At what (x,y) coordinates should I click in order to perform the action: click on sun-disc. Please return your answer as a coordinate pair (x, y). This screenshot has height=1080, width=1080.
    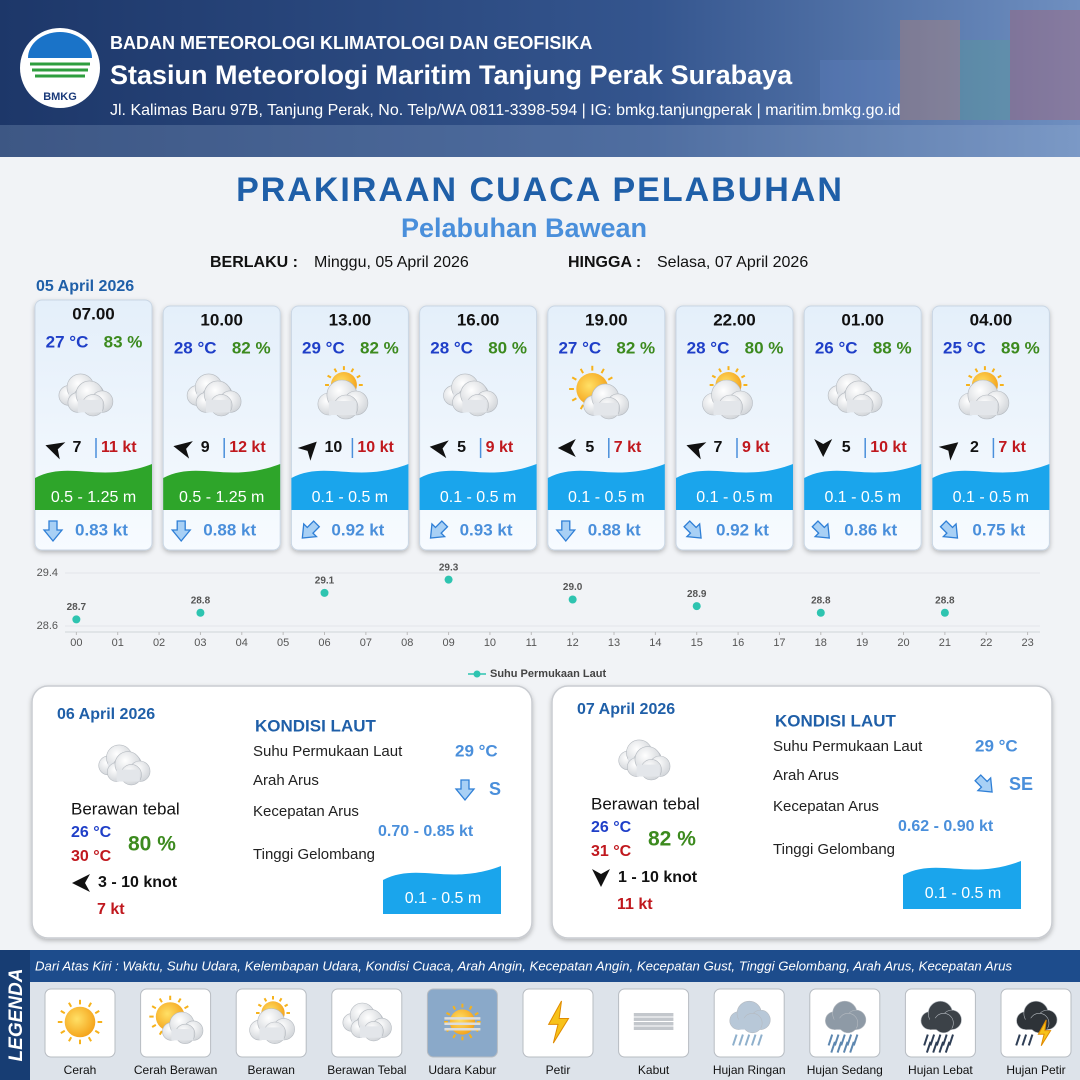
    Looking at the image, I should click on (462, 1022).